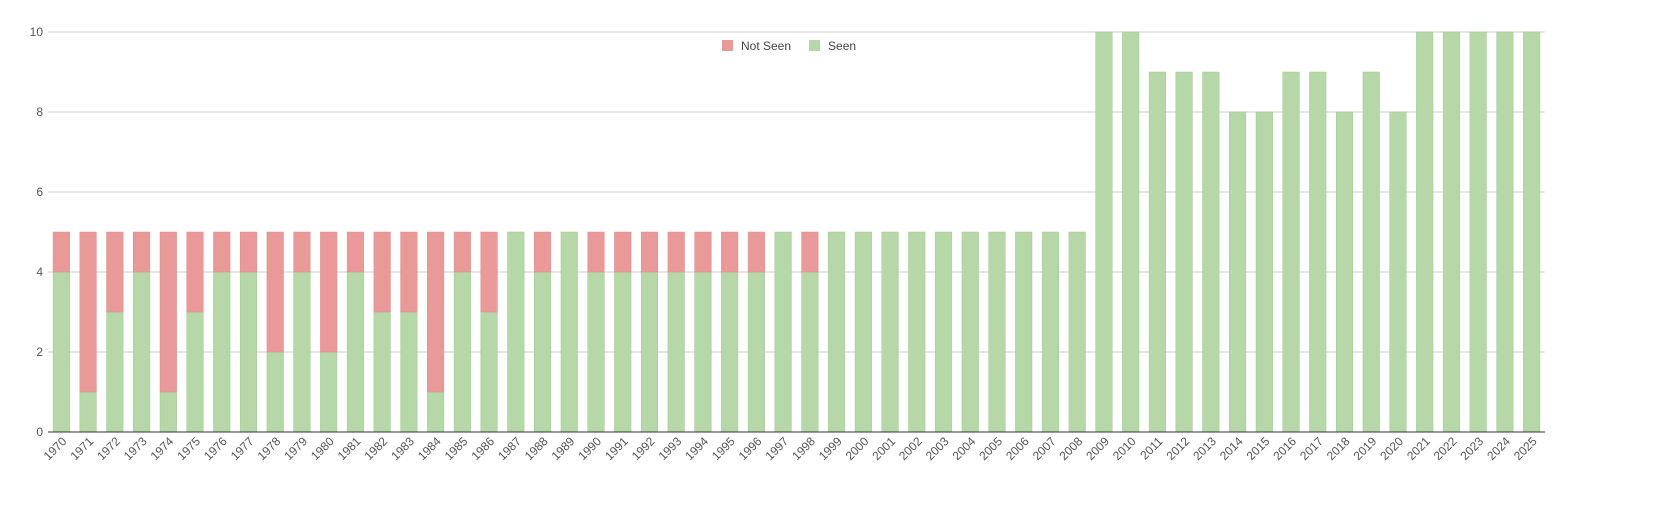 The height and width of the screenshot is (514, 1657). Describe the element at coordinates (436, 312) in the screenshot. I see `bar-not-seen-1984` at that location.